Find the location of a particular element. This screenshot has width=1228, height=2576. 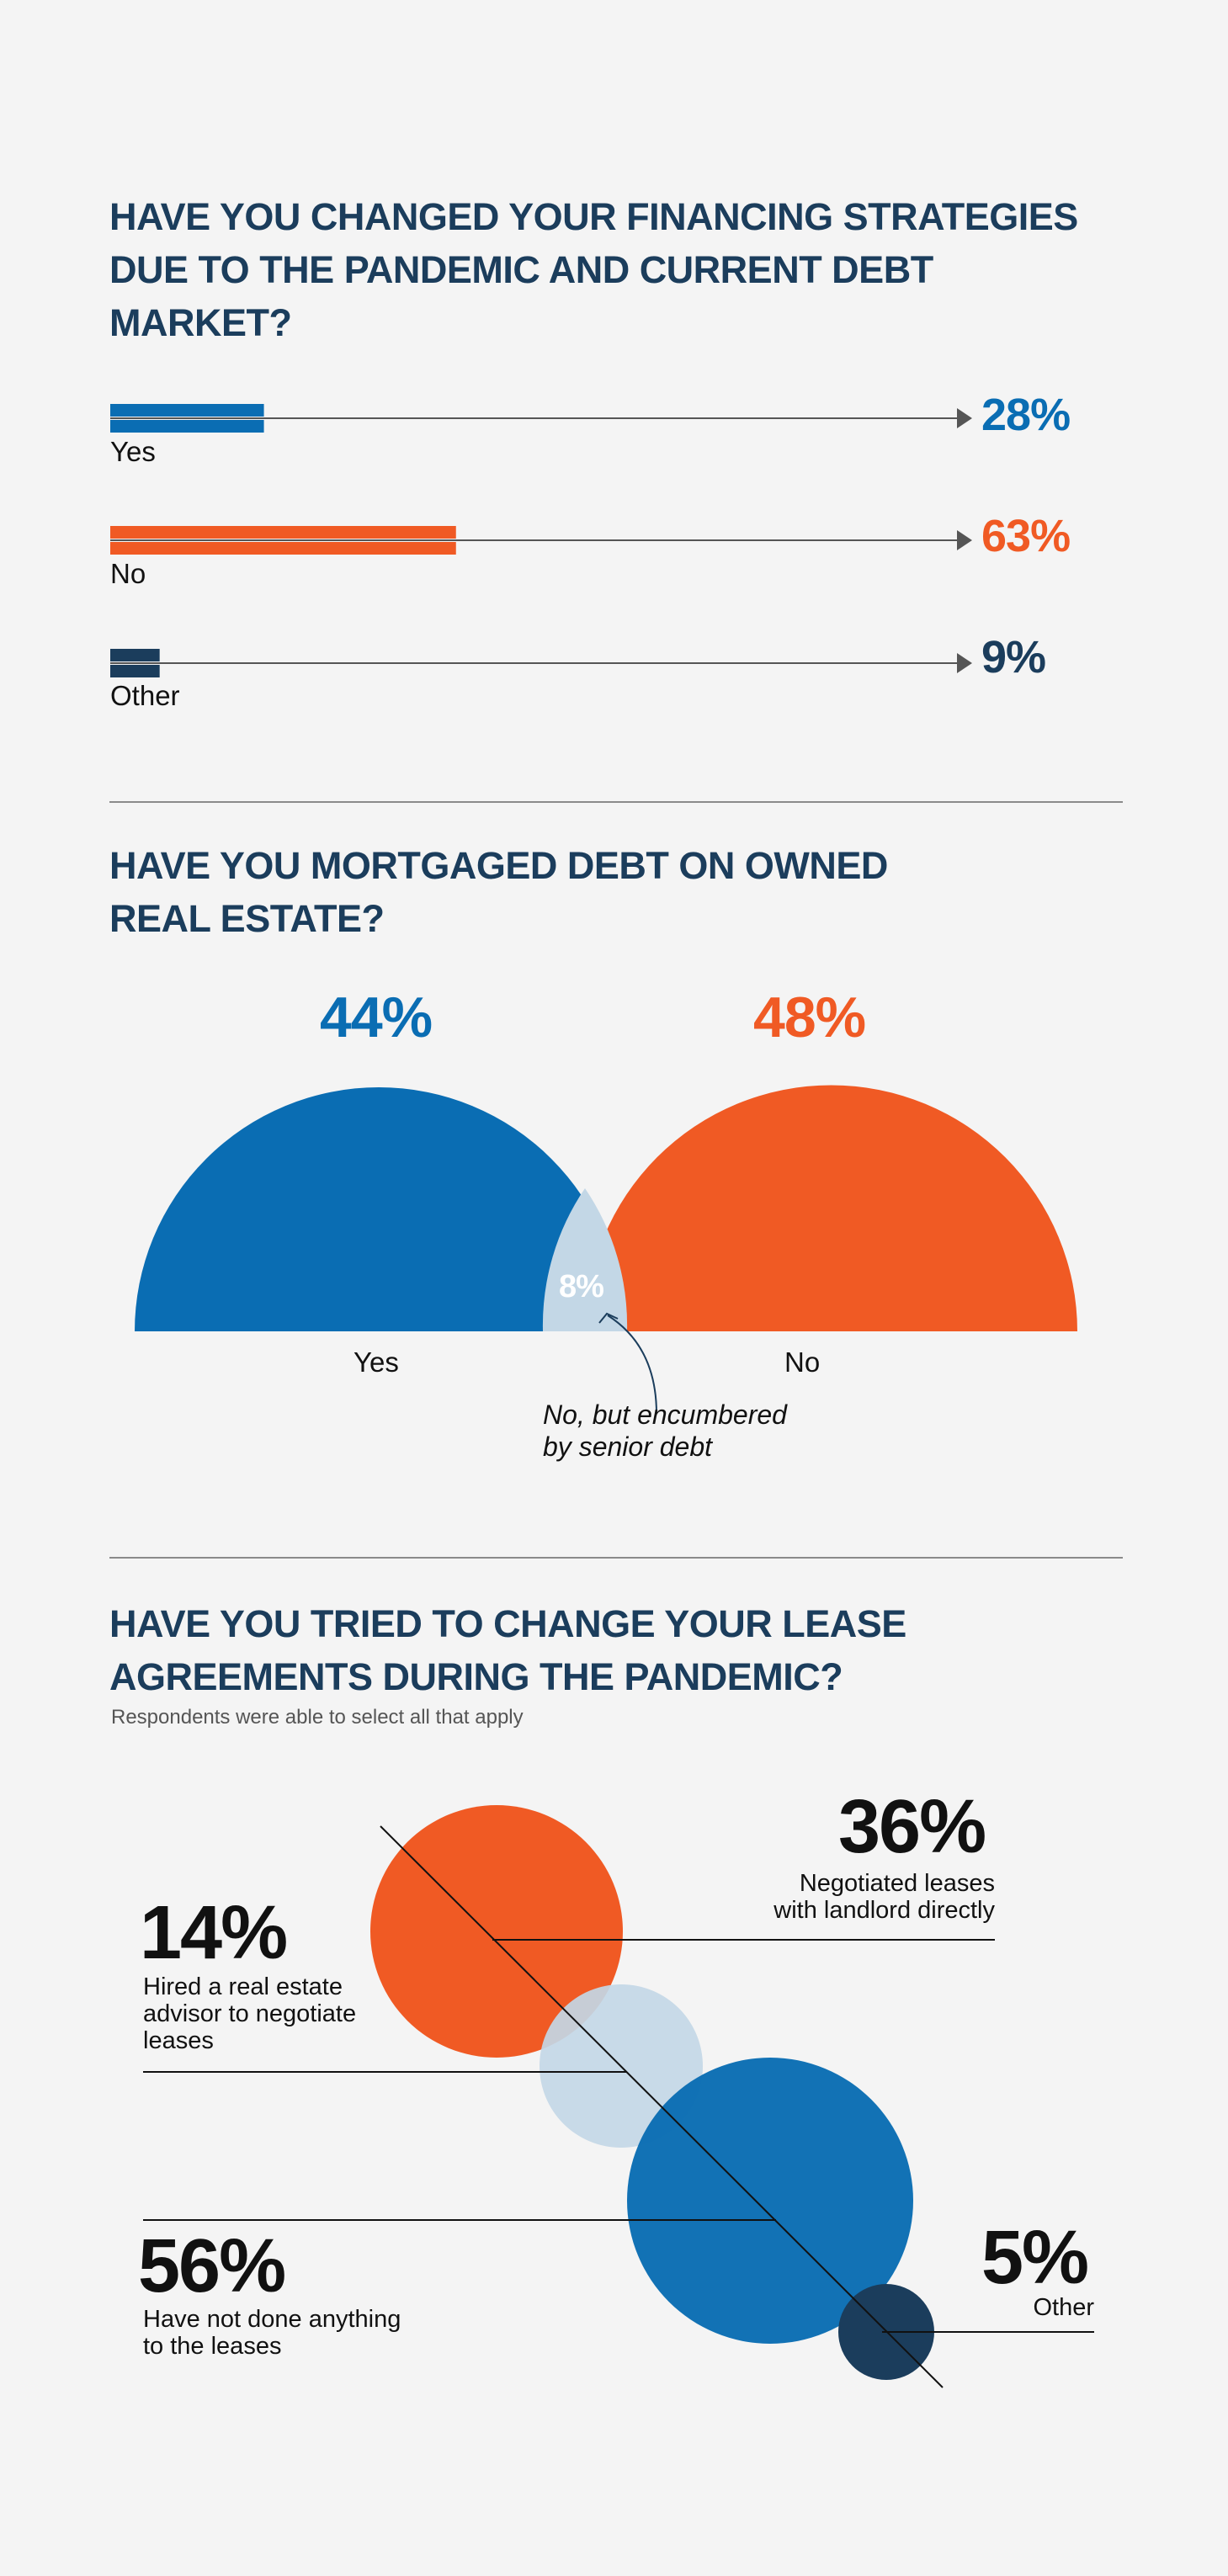

note-line: by senior debt is located at coordinates (628, 1446).